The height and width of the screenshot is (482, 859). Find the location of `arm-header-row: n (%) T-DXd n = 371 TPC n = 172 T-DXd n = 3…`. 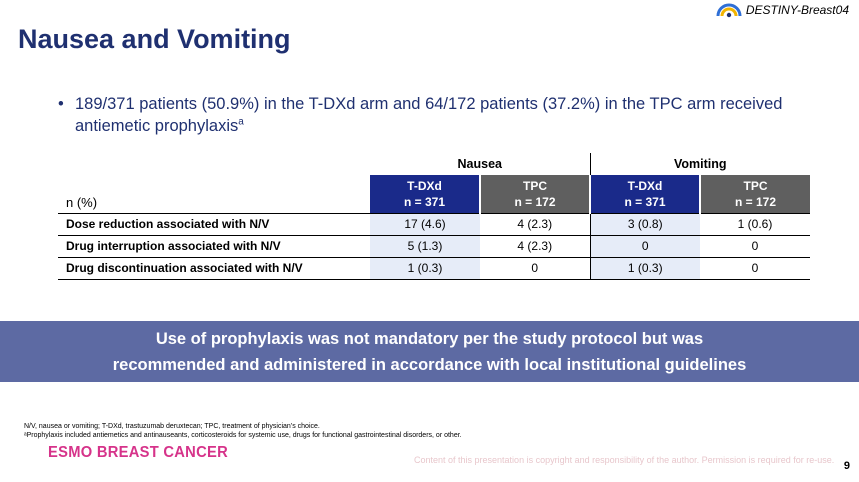

arm-header-row: n (%) T-DXd n = 371 TPC n = 172 T-DXd n = 3… is located at coordinates (434, 194).